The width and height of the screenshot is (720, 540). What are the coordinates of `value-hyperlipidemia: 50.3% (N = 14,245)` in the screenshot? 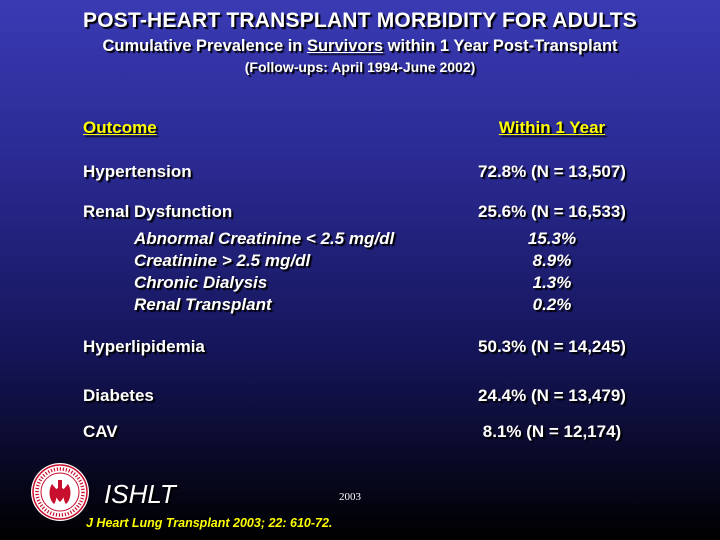 It's located at (552, 346).